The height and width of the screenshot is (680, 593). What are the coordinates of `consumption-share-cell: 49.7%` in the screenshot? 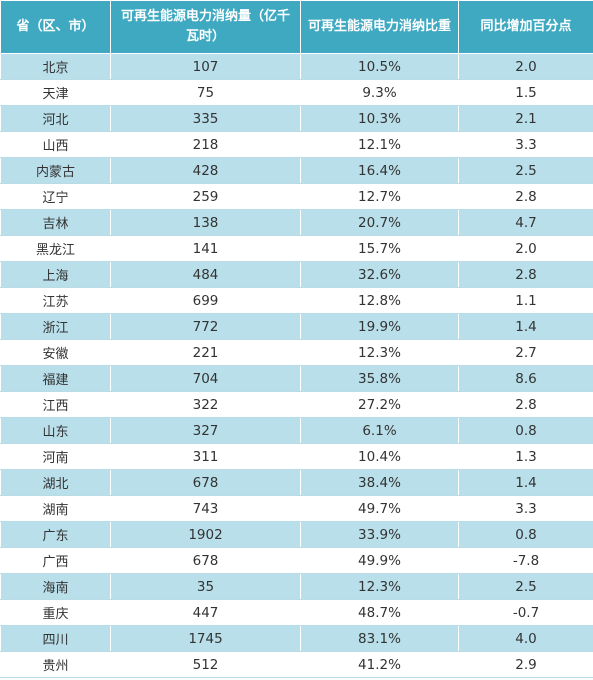 It's located at (379, 508).